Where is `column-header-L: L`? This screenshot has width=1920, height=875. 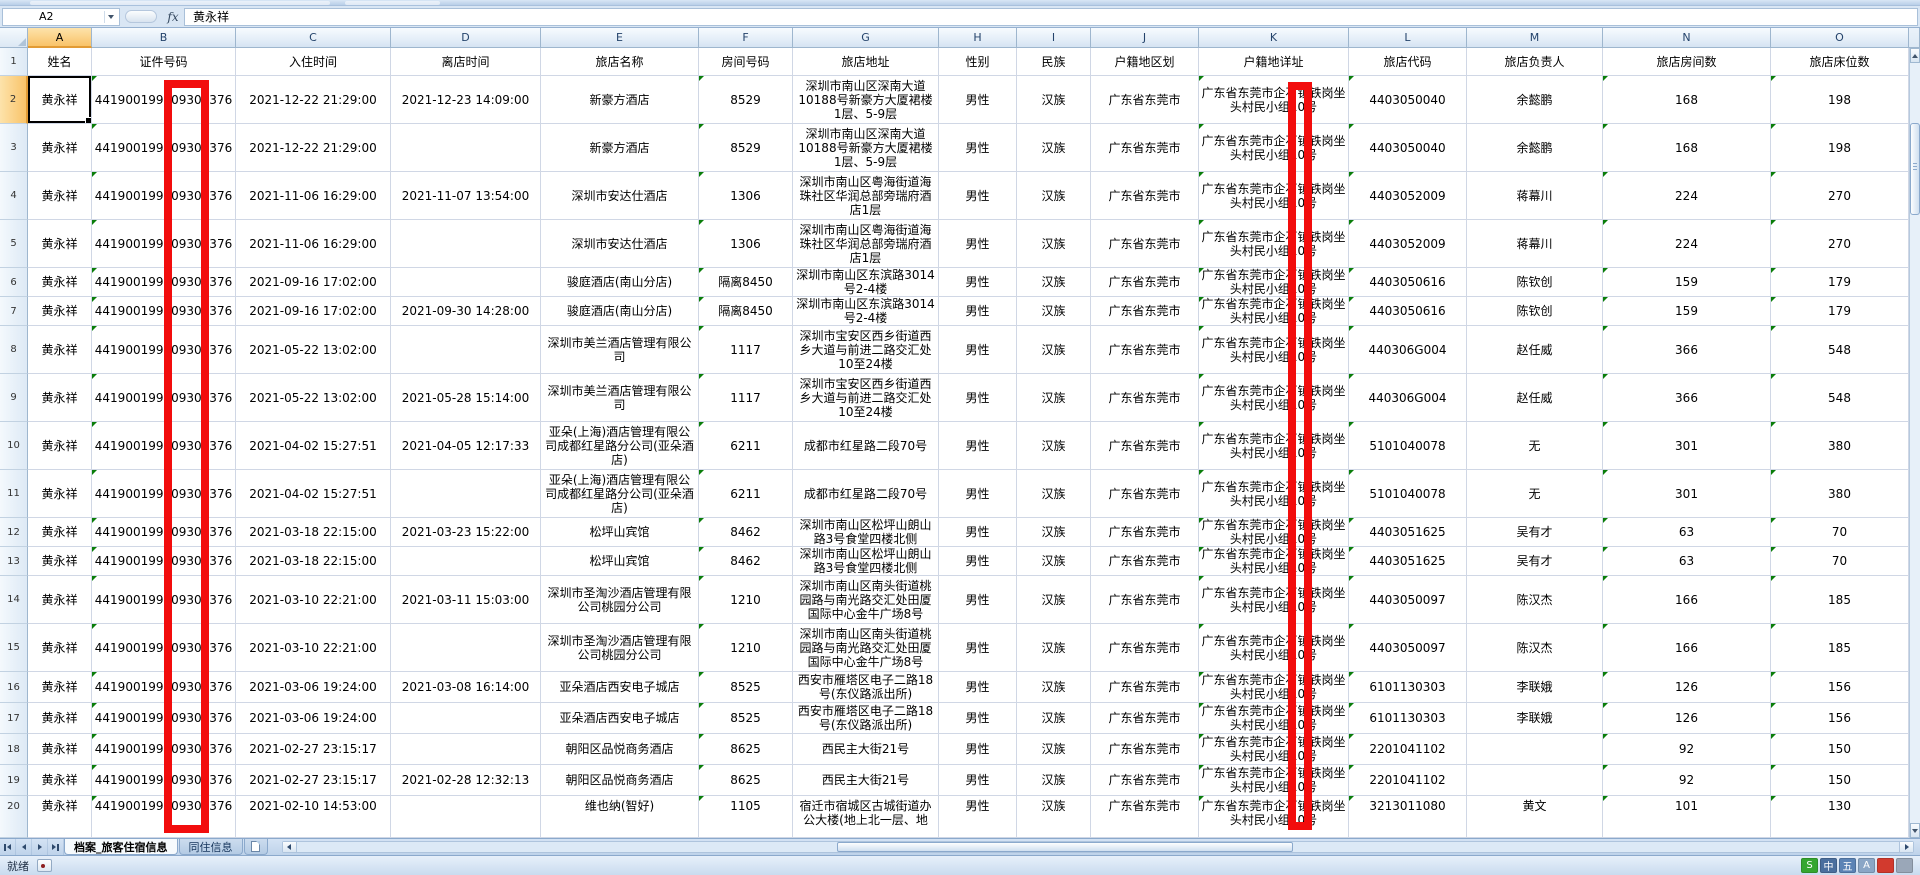 column-header-L: L is located at coordinates (1408, 38).